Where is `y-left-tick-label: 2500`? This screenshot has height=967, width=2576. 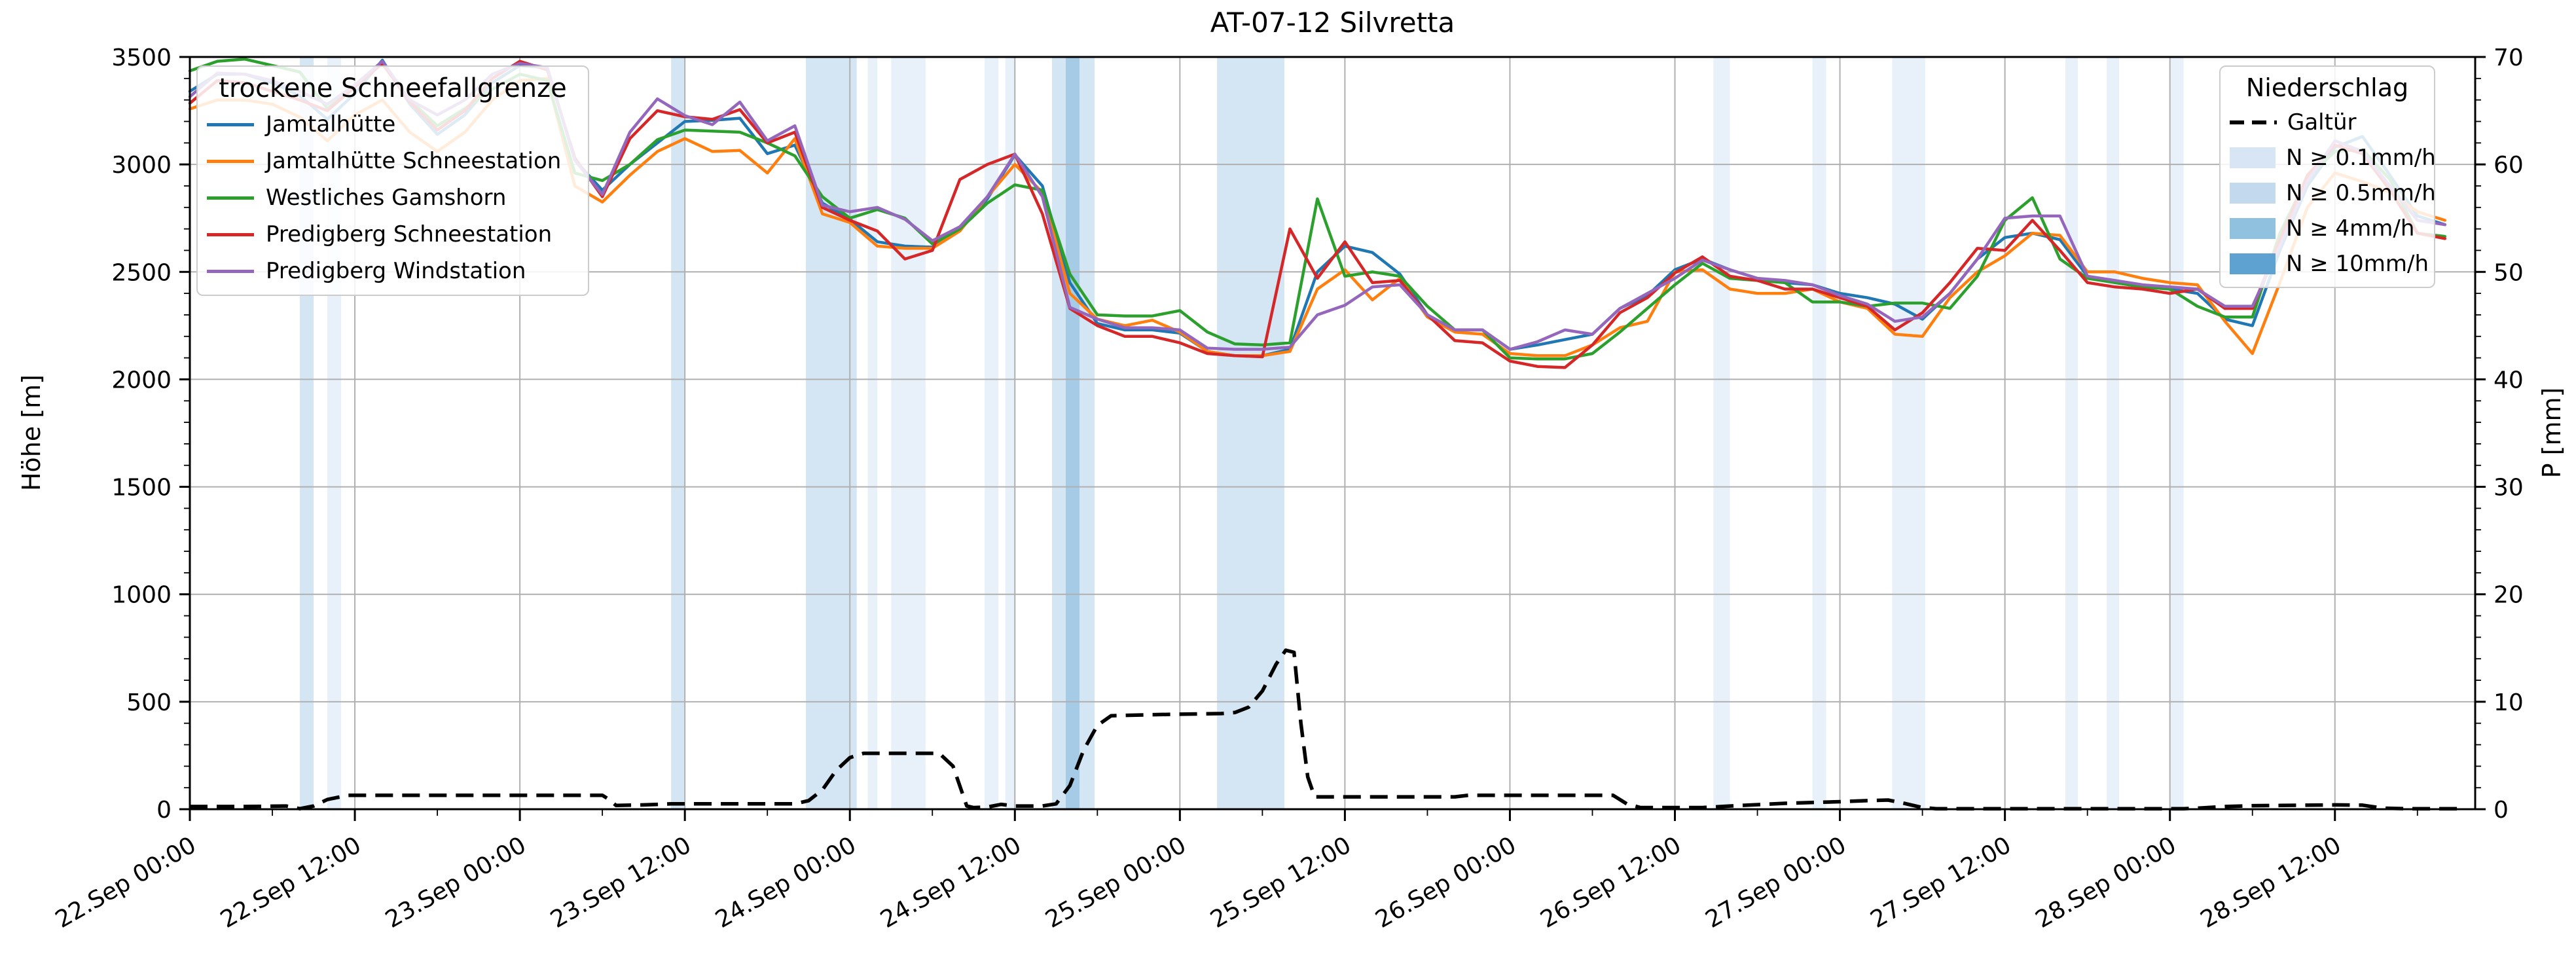
y-left-tick-label: 2500 is located at coordinates (141, 272).